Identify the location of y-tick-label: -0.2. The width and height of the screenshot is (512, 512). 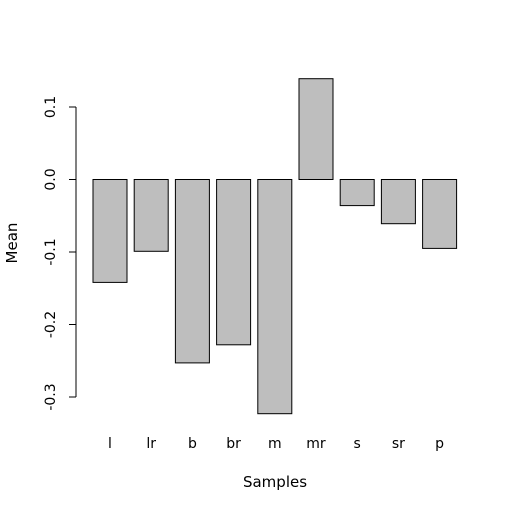
(51, 324).